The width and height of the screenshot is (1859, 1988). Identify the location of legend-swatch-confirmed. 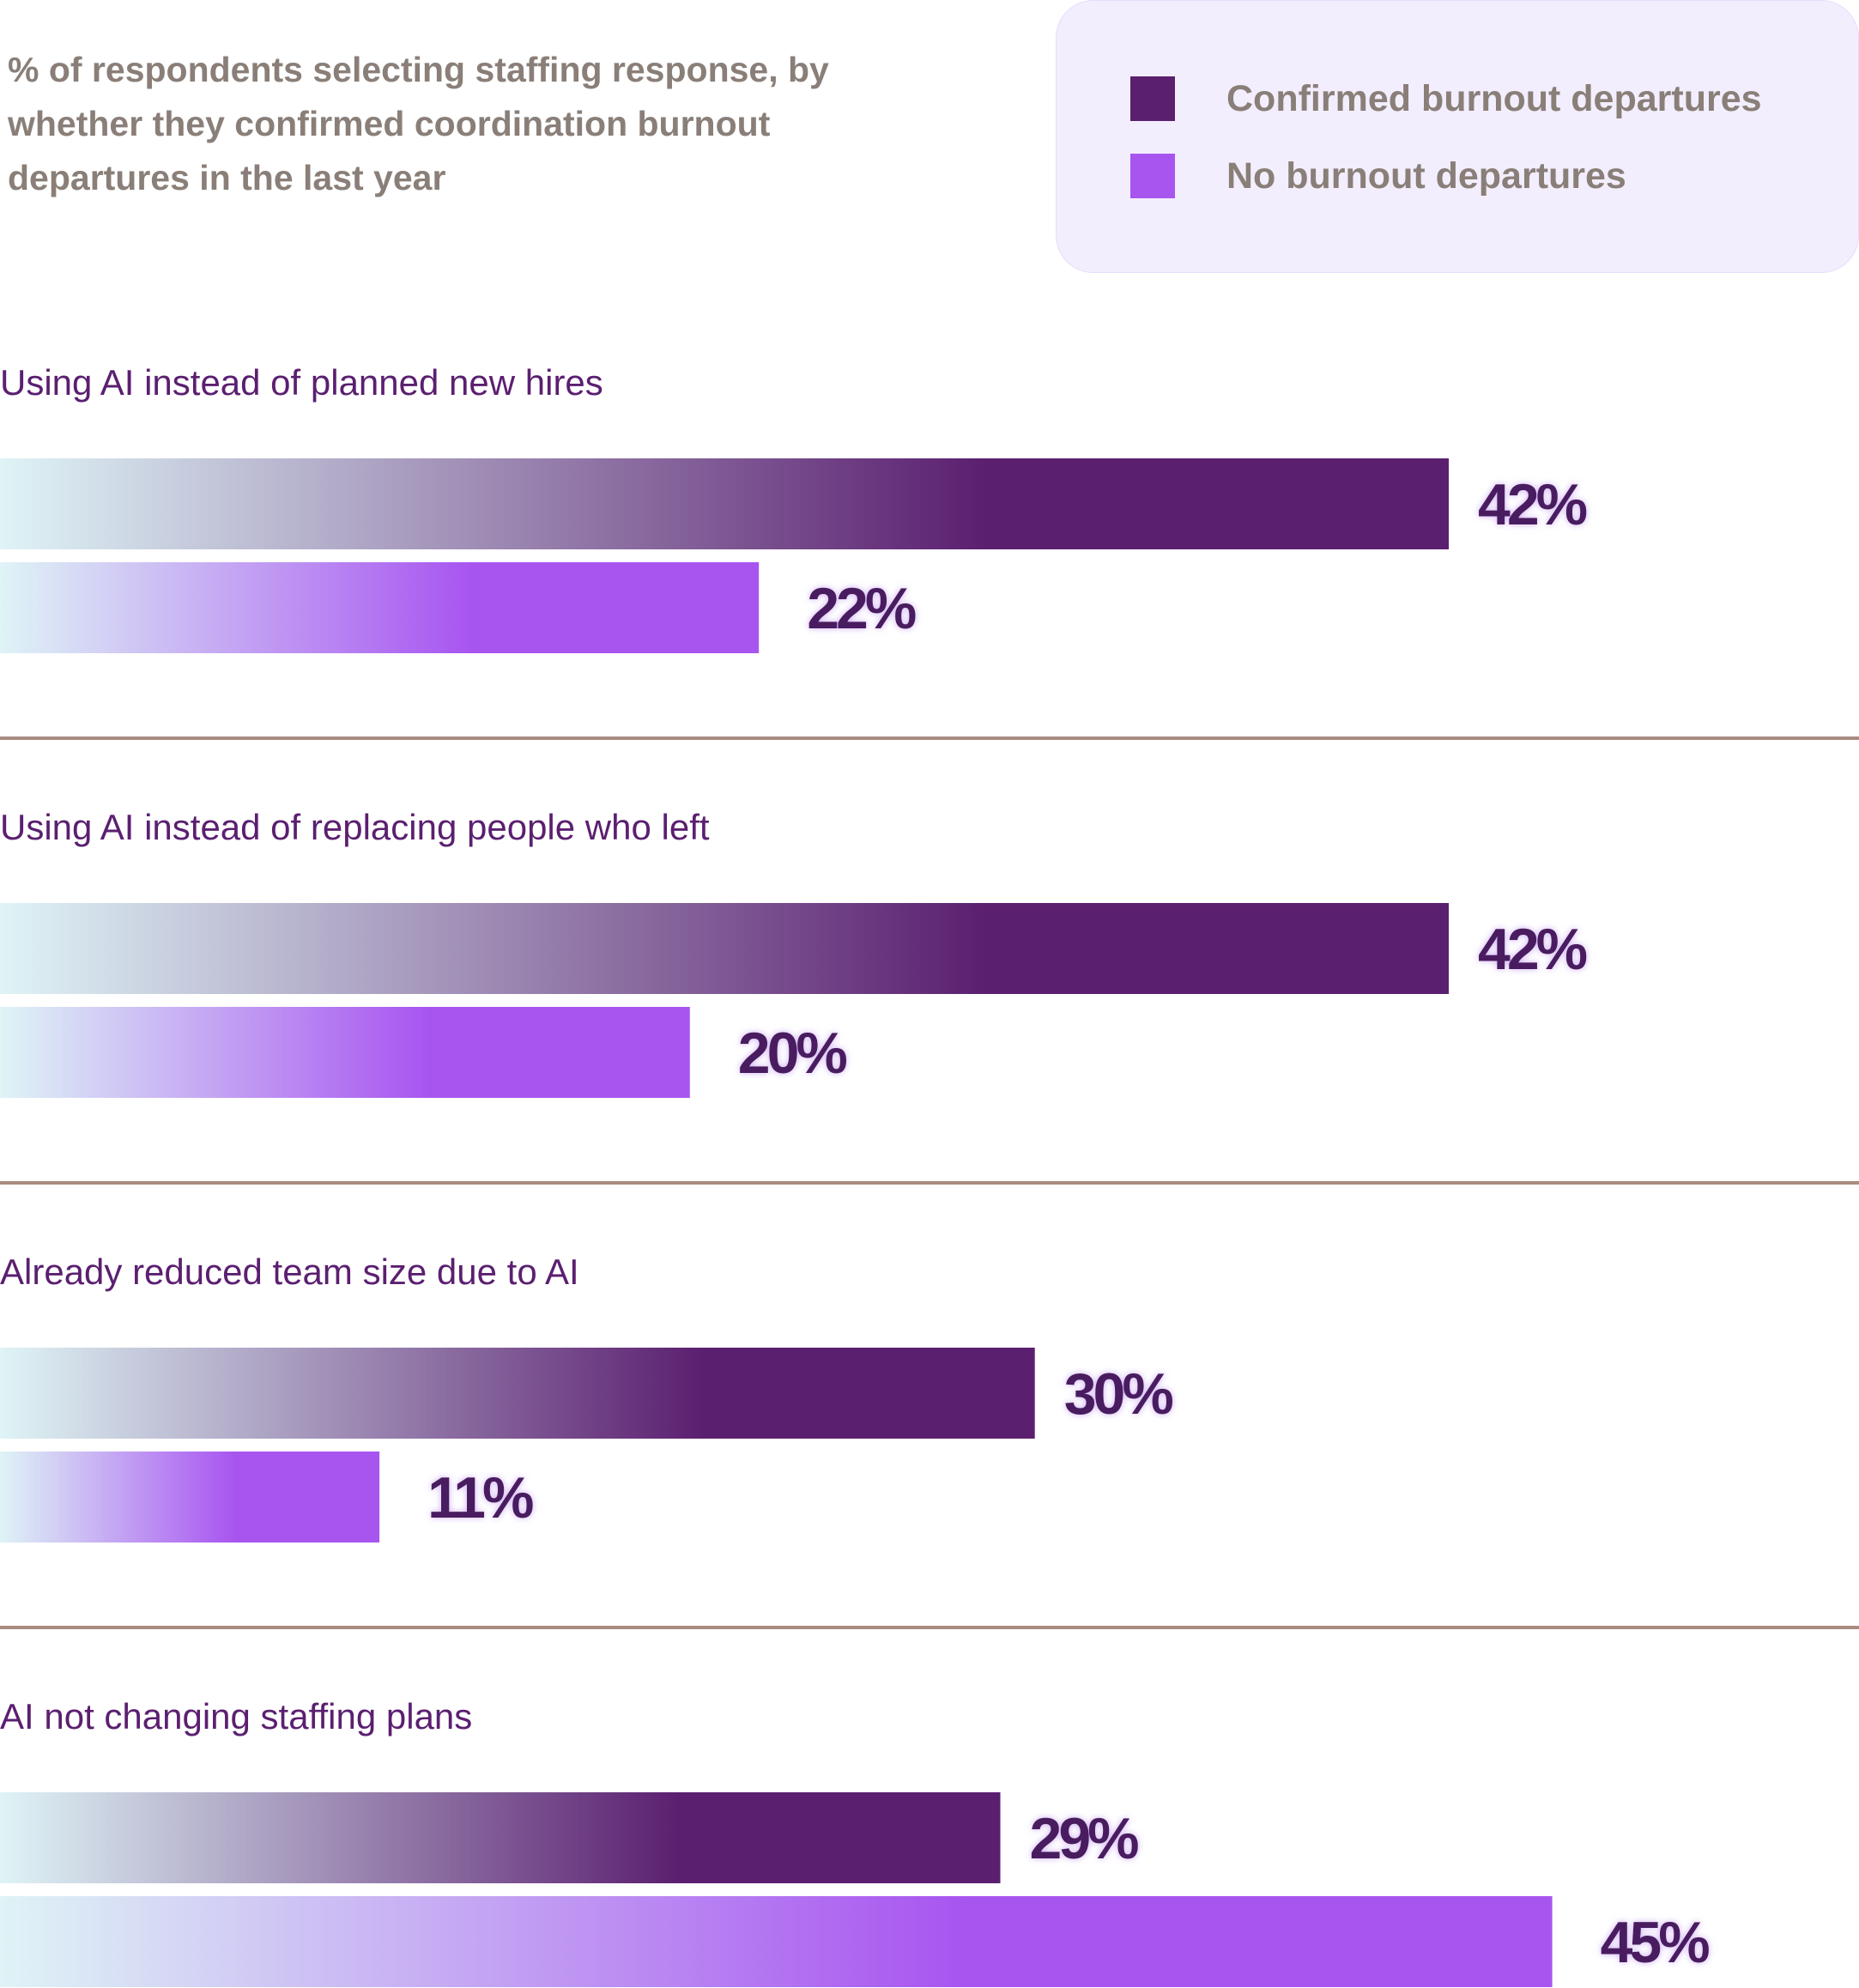
(1153, 98).